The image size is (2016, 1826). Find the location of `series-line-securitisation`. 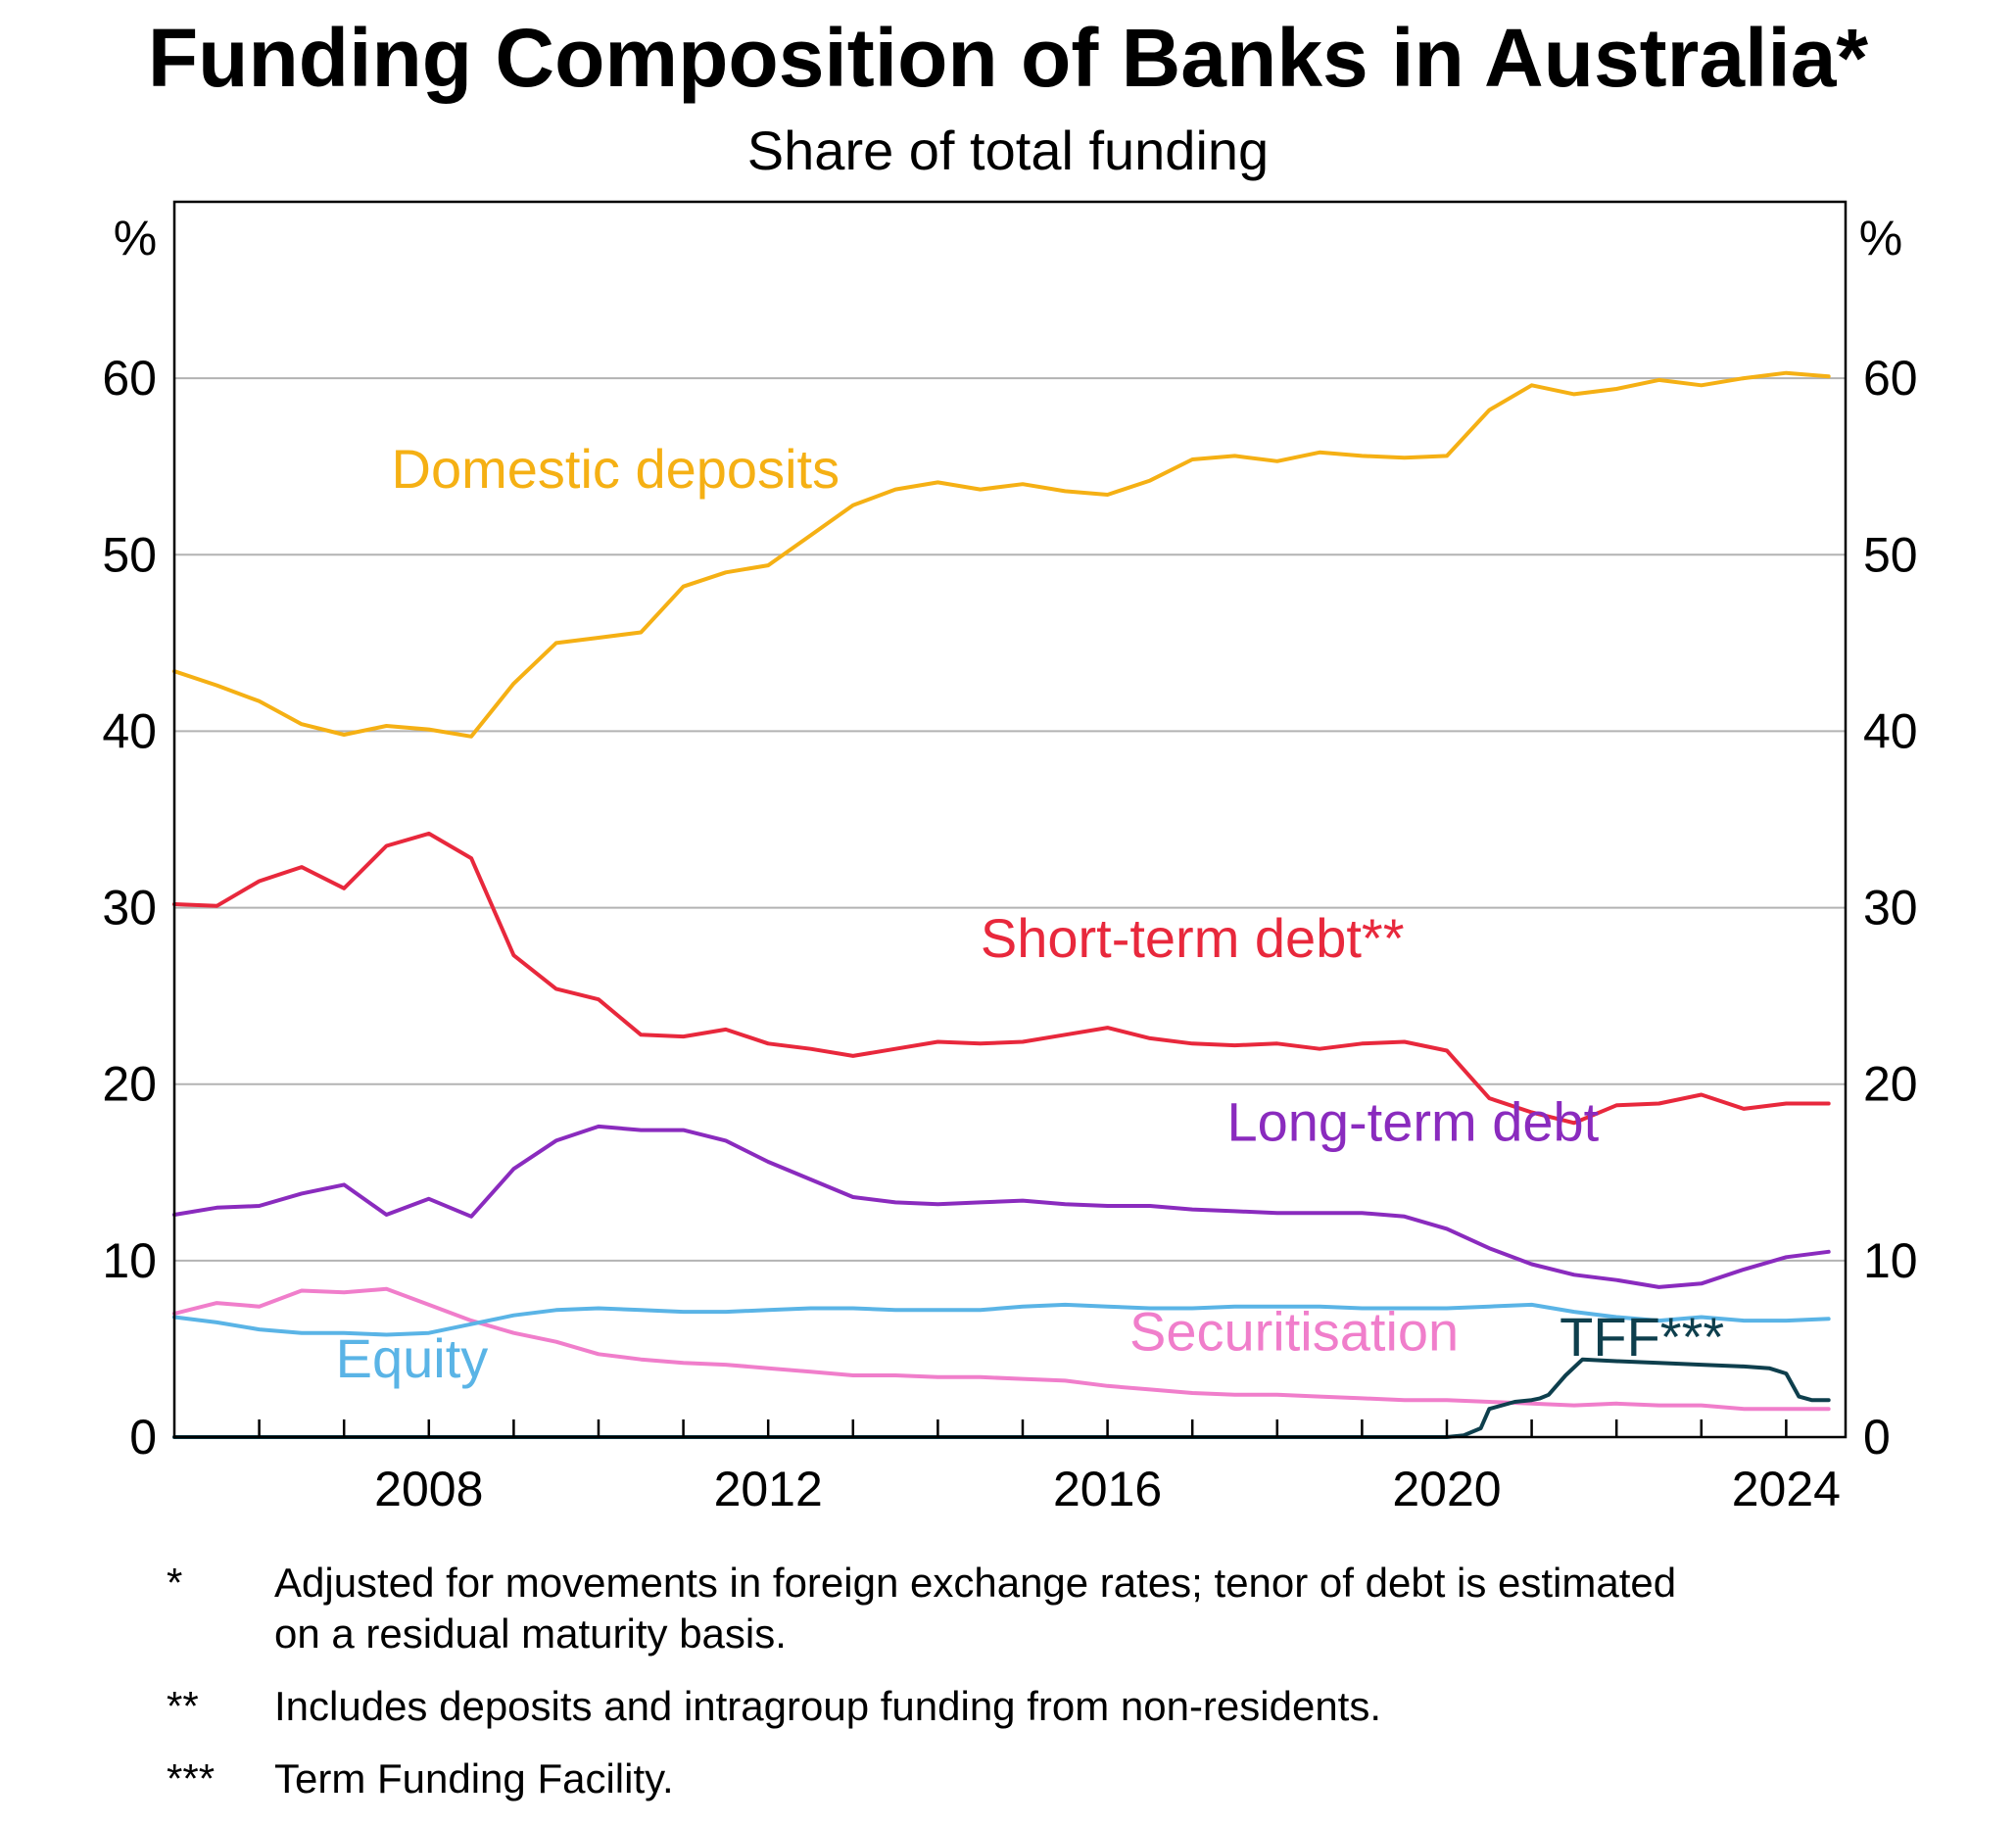

series-line-securitisation is located at coordinates (1001, 1349).